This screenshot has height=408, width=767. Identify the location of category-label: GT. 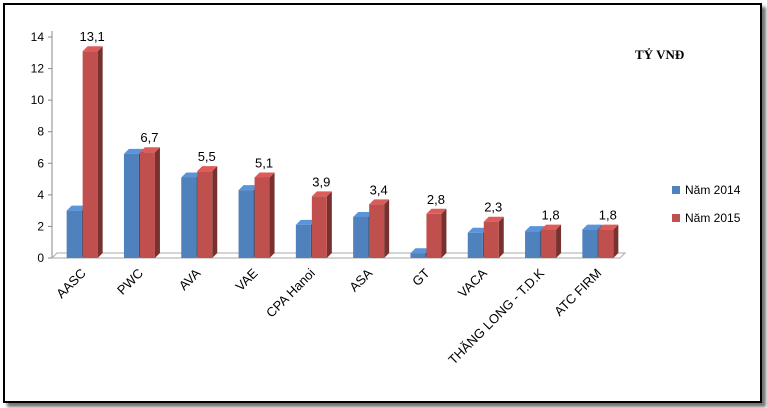
(420, 276).